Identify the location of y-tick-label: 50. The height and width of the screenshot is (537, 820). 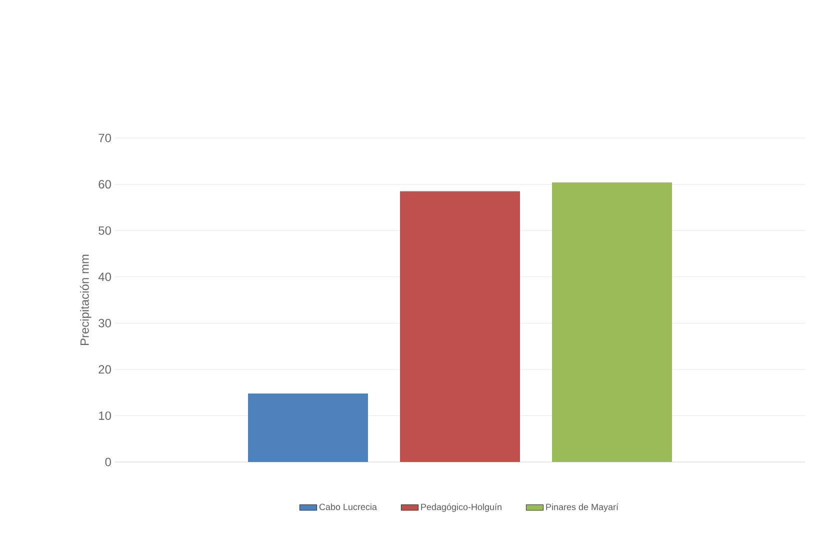
(105, 230).